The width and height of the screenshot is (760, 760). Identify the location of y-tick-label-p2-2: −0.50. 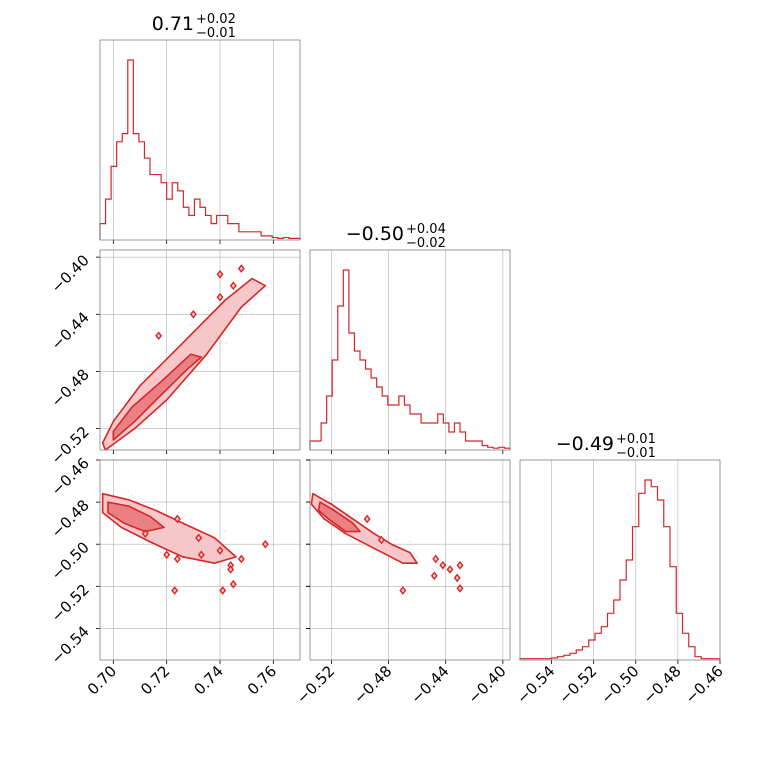
(70, 560).